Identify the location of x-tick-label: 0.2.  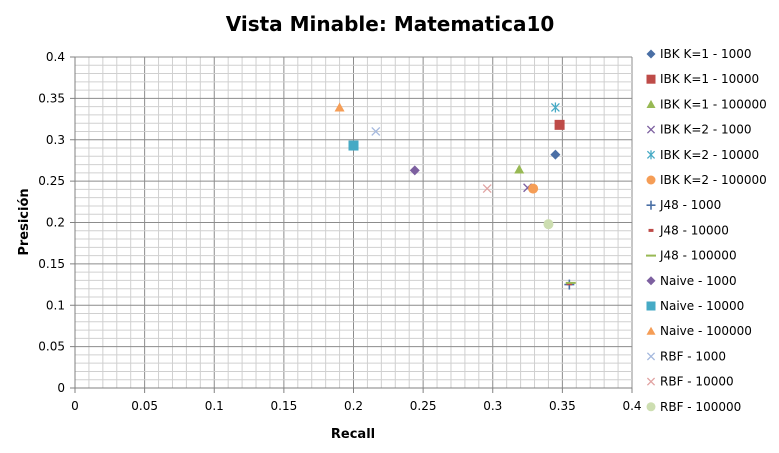
(353, 406).